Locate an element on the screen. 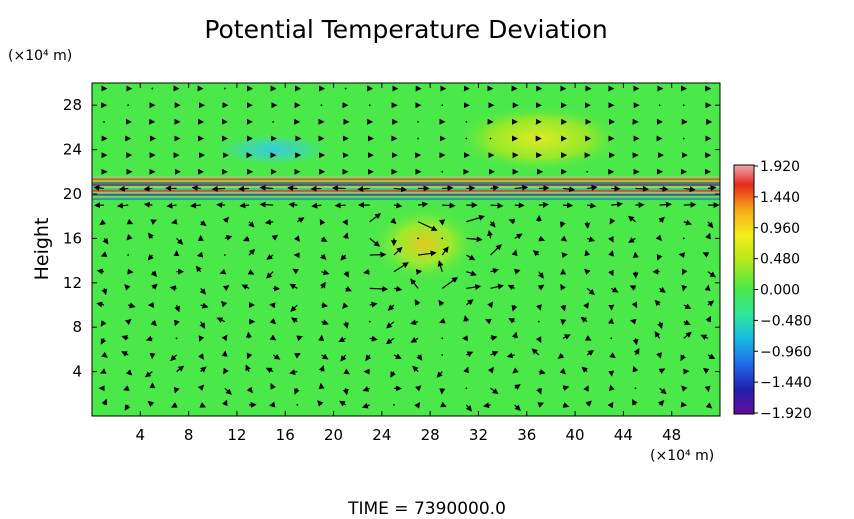  blue-anomaly is located at coordinates (273, 149).